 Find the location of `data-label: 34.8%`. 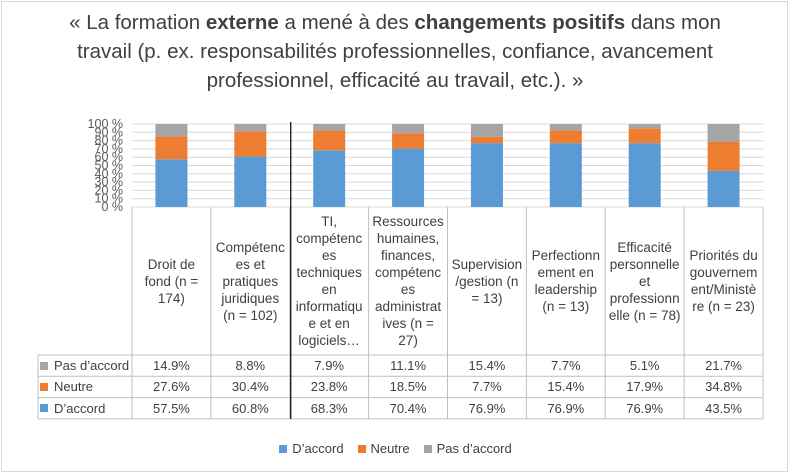

data-label: 34.8% is located at coordinates (723, 387).